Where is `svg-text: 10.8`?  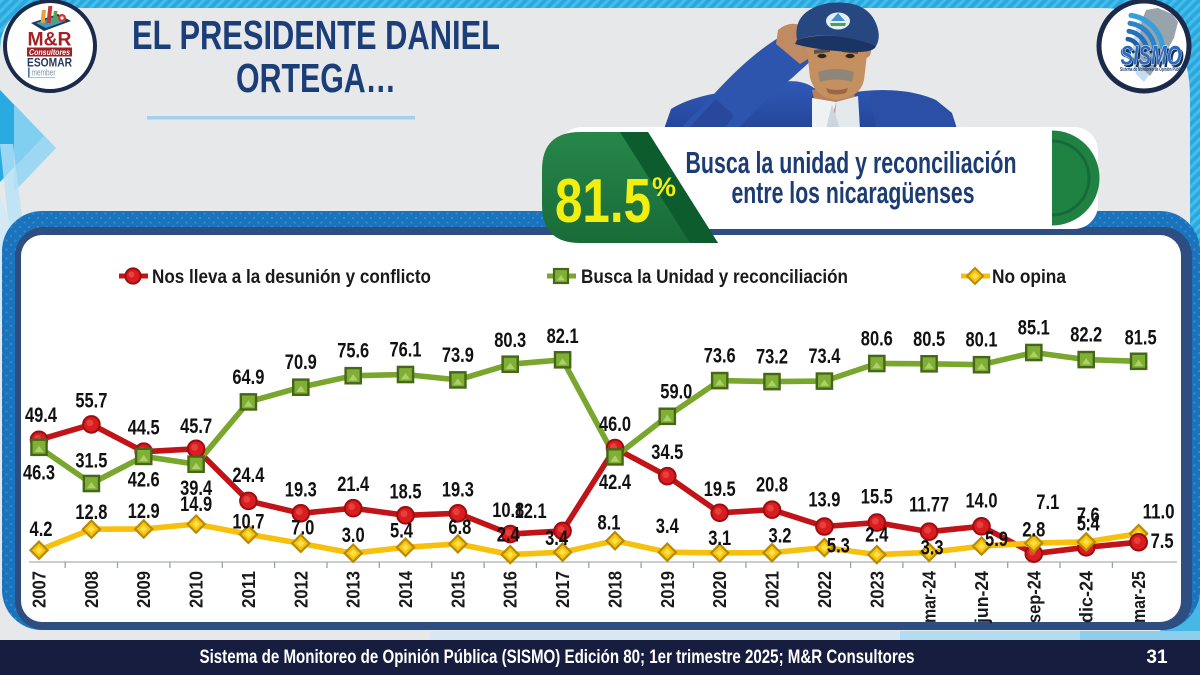
svg-text: 10.8 is located at coordinates (508, 510).